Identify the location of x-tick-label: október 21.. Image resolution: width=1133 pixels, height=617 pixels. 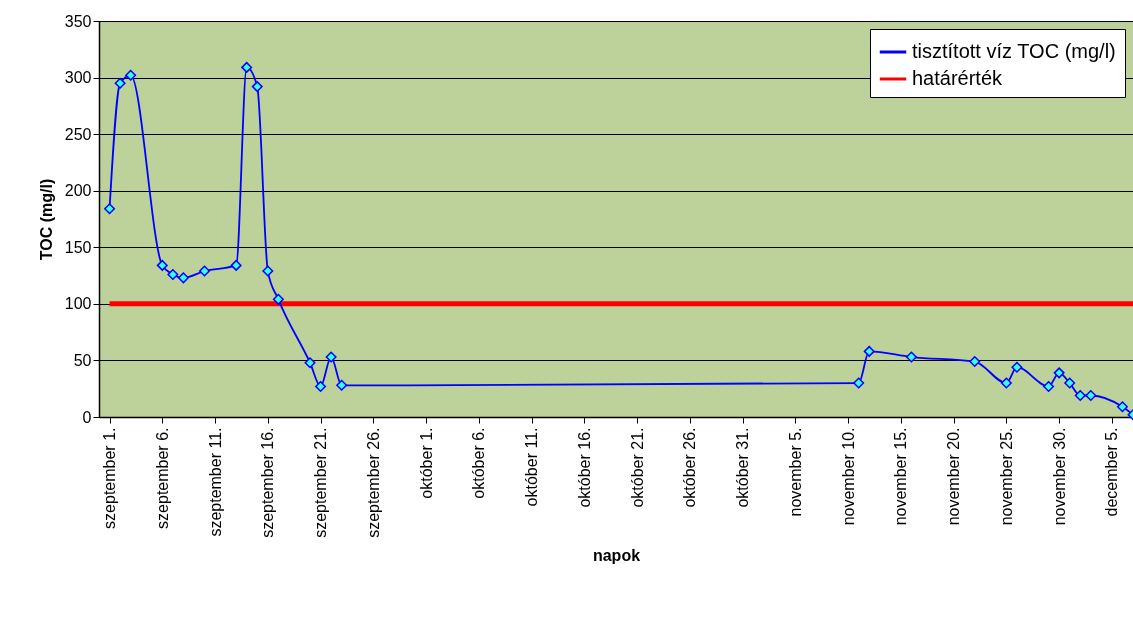
(637, 467).